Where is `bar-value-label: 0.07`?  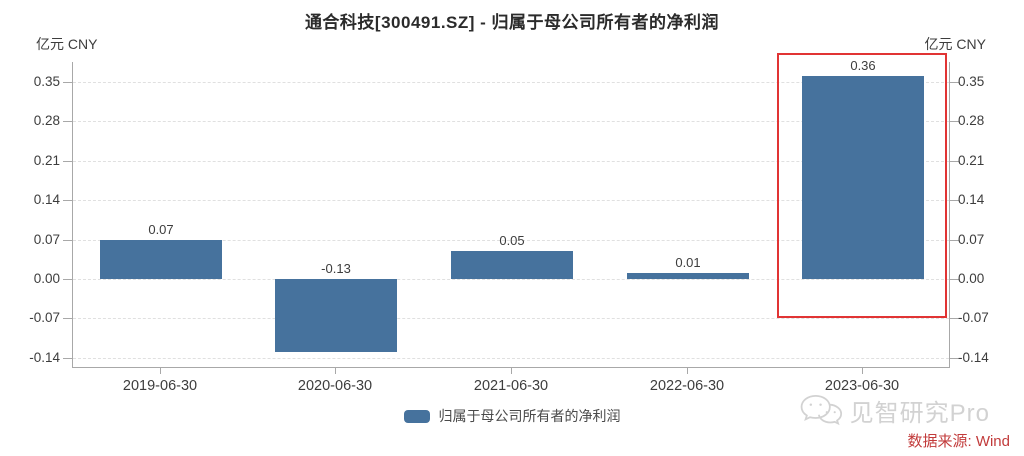
bar-value-label: 0.07 is located at coordinates (161, 229).